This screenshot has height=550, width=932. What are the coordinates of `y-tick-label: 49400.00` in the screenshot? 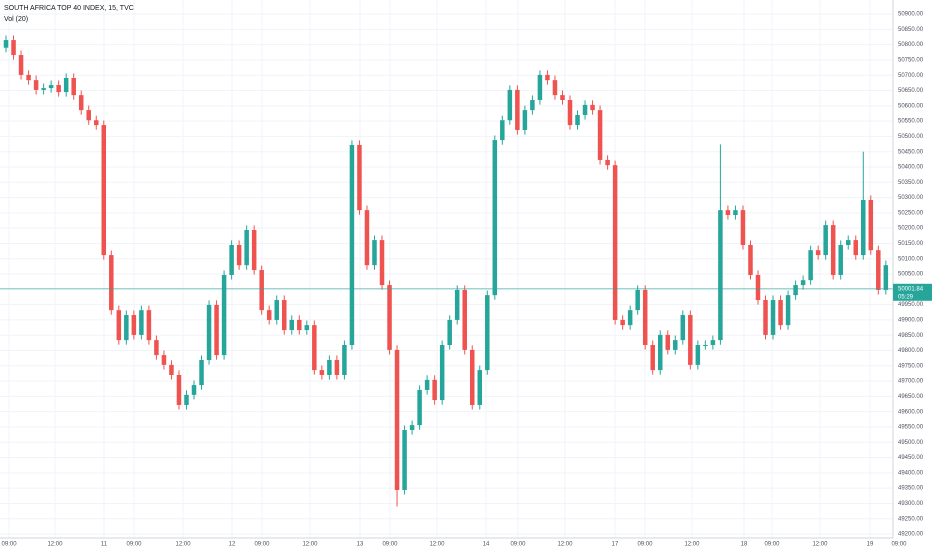 It's located at (911, 473).